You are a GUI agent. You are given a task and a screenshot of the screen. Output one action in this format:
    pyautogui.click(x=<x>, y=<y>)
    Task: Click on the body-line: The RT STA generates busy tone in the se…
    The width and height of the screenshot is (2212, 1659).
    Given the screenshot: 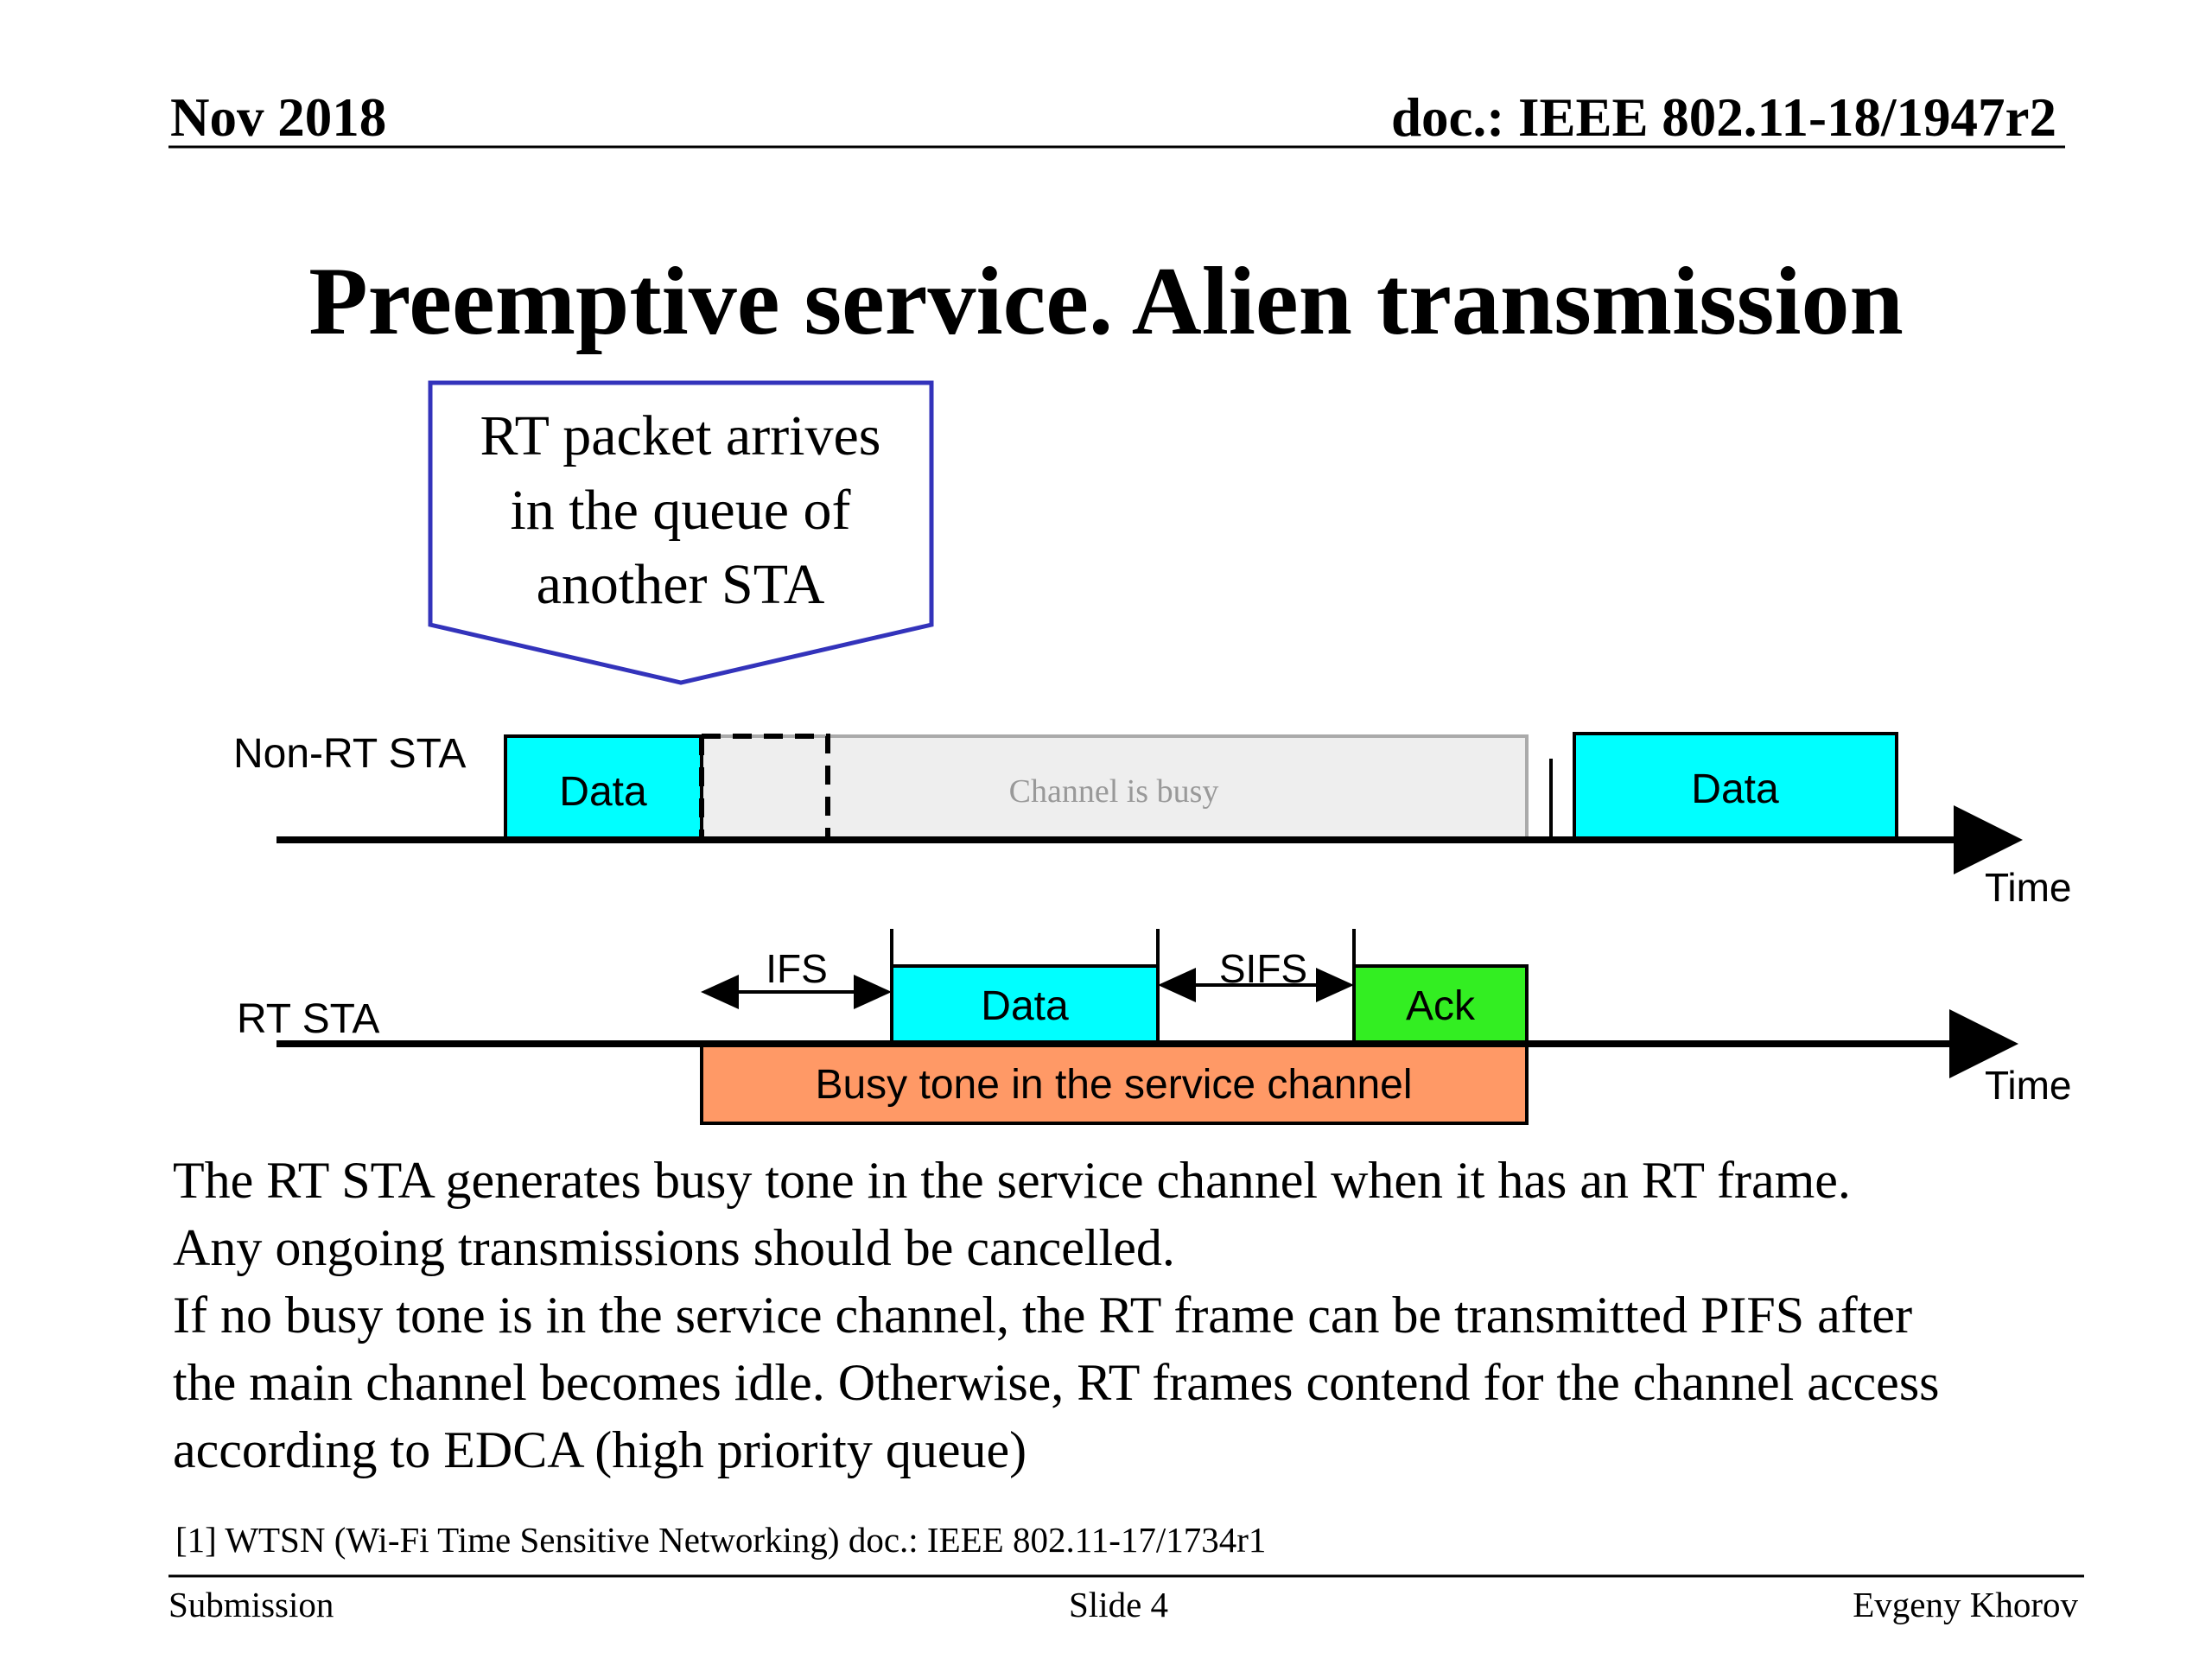 What is the action you would take?
    pyautogui.click(x=1012, y=1180)
    